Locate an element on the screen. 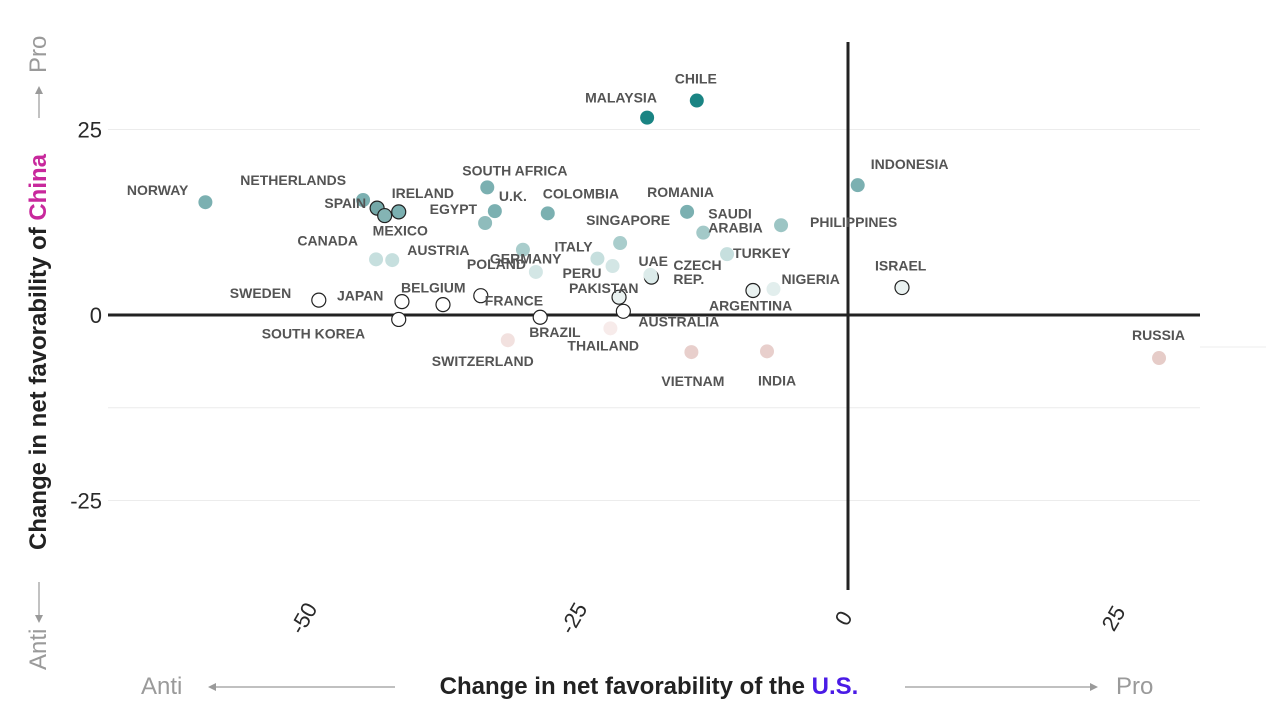 This screenshot has height=720, width=1280. y-direction-low: Anti is located at coordinates (38, 649).